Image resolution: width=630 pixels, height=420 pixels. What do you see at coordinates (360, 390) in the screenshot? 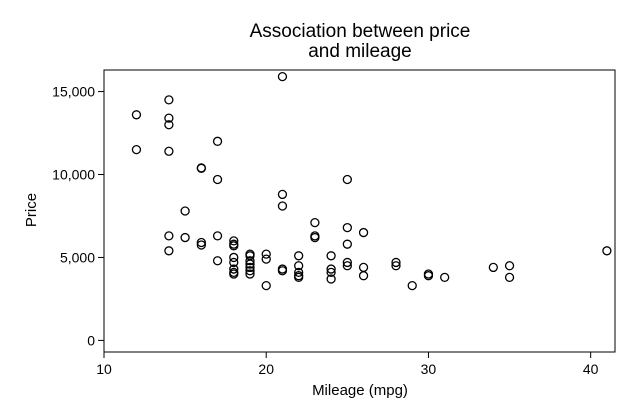
I see `x-axis-label: Mileage (mpg)` at bounding box center [360, 390].